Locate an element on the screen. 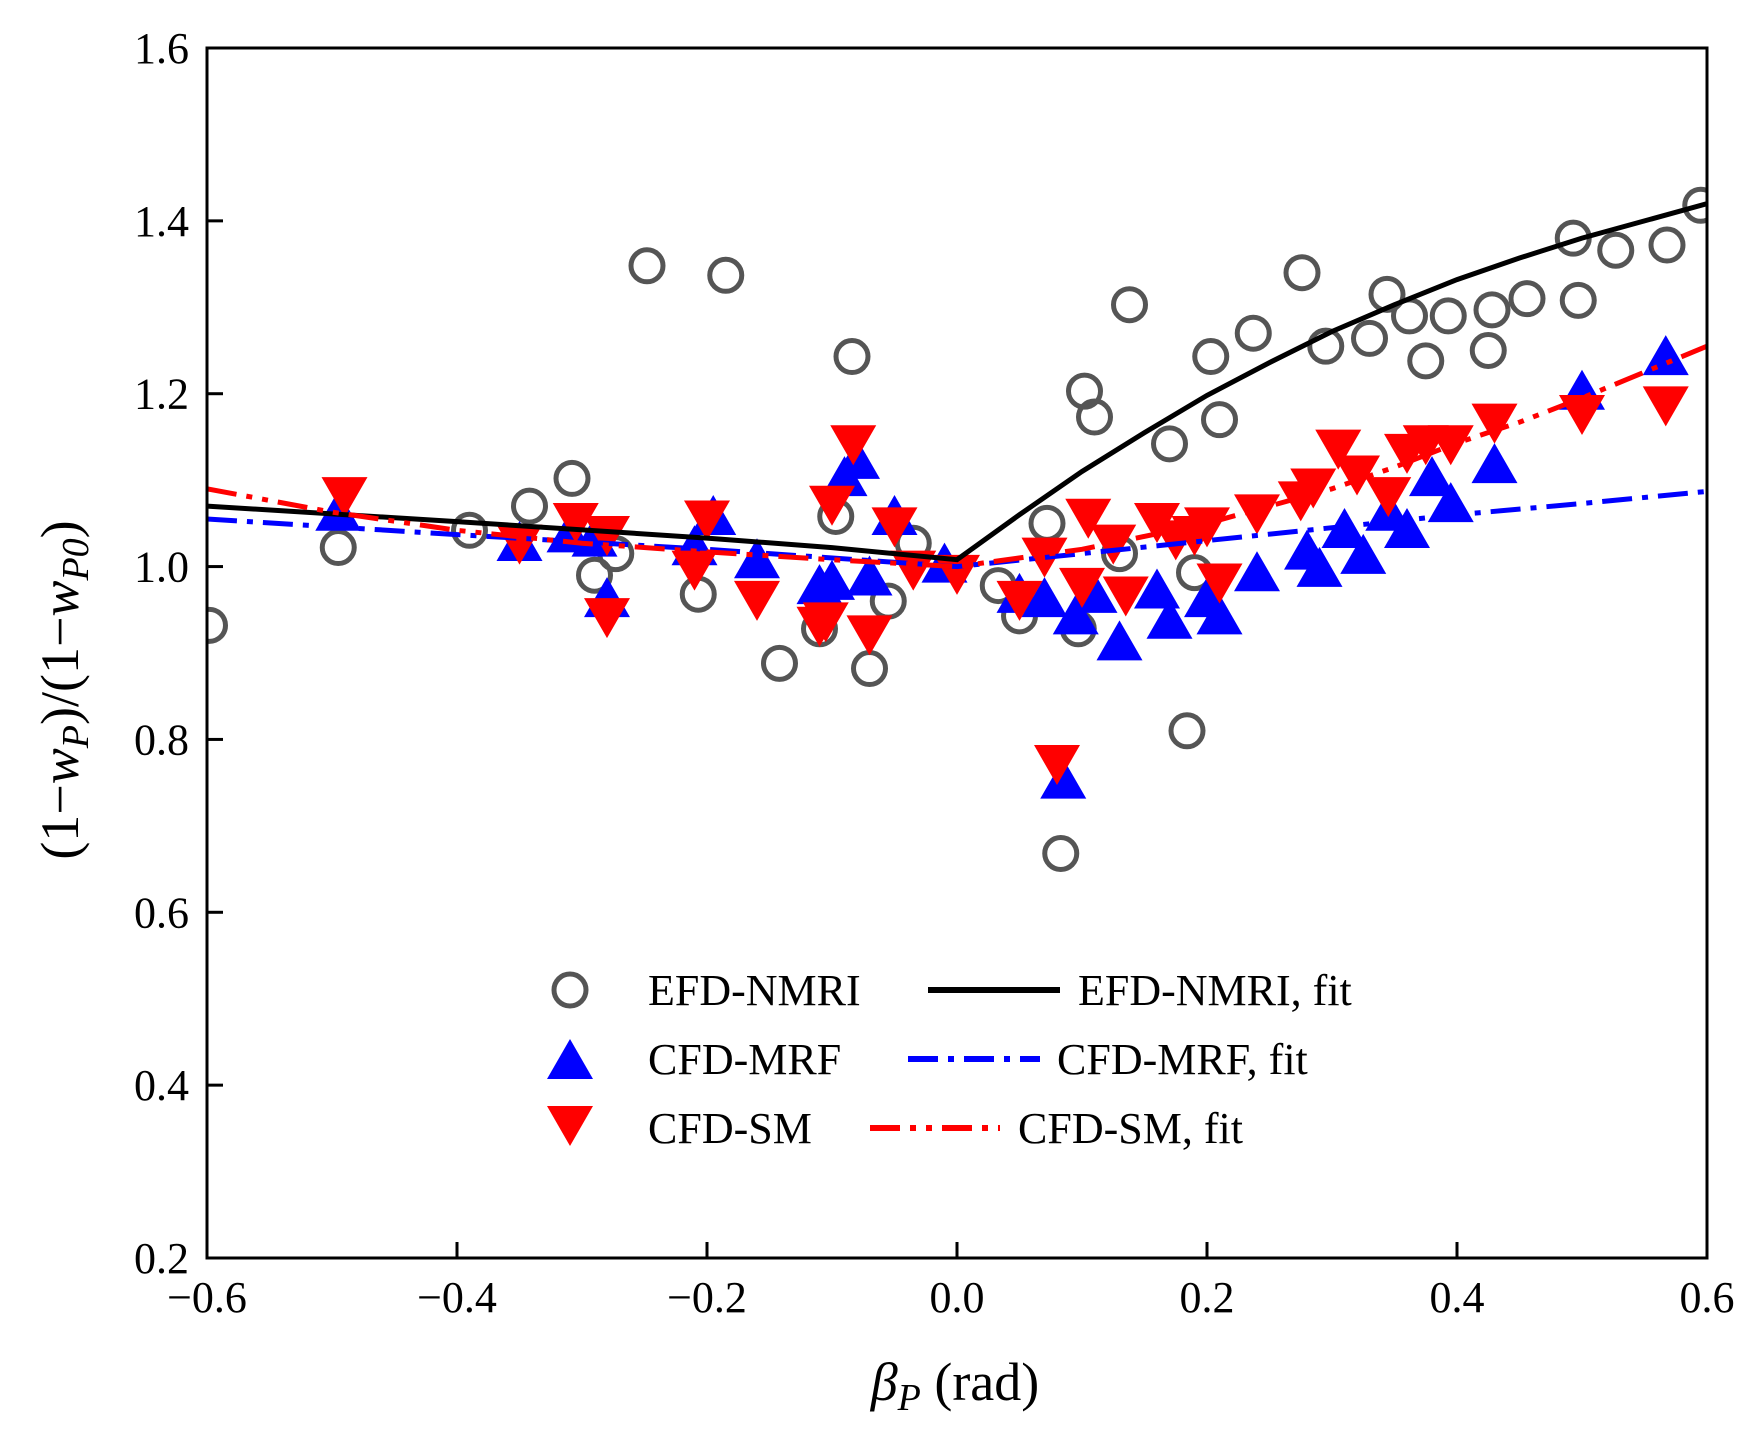 Image resolution: width=1756 pixels, height=1432 pixels. x-tick-label: 0.4 is located at coordinates (1457, 1297).